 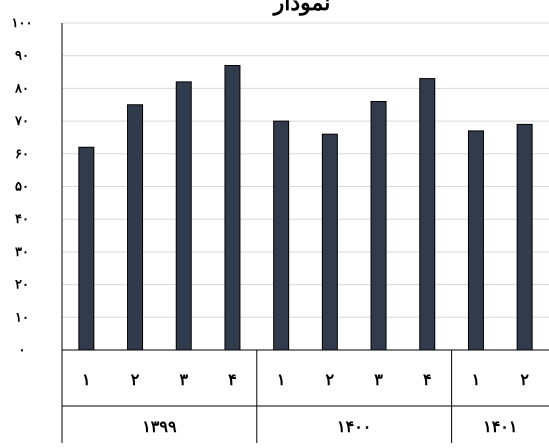 I want to click on y-tick-label: ۱۰۰, so click(x=22, y=23).